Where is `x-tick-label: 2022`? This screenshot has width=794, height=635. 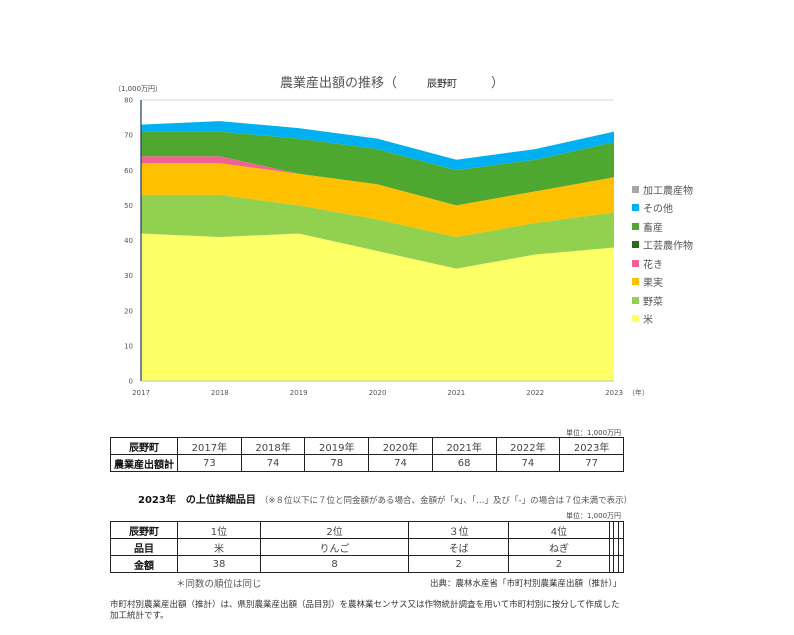 x-tick-label: 2022 is located at coordinates (535, 393).